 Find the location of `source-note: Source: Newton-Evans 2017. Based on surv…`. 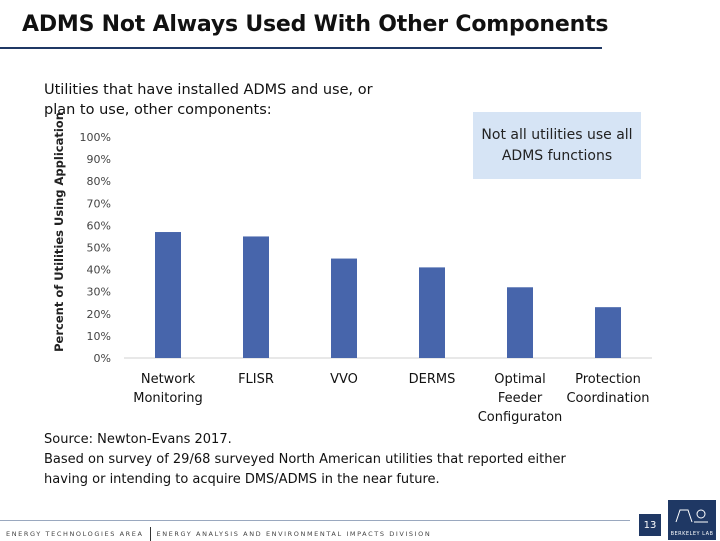

source-note: Source: Newton-Evans 2017. Based on surv… is located at coordinates (324, 460).